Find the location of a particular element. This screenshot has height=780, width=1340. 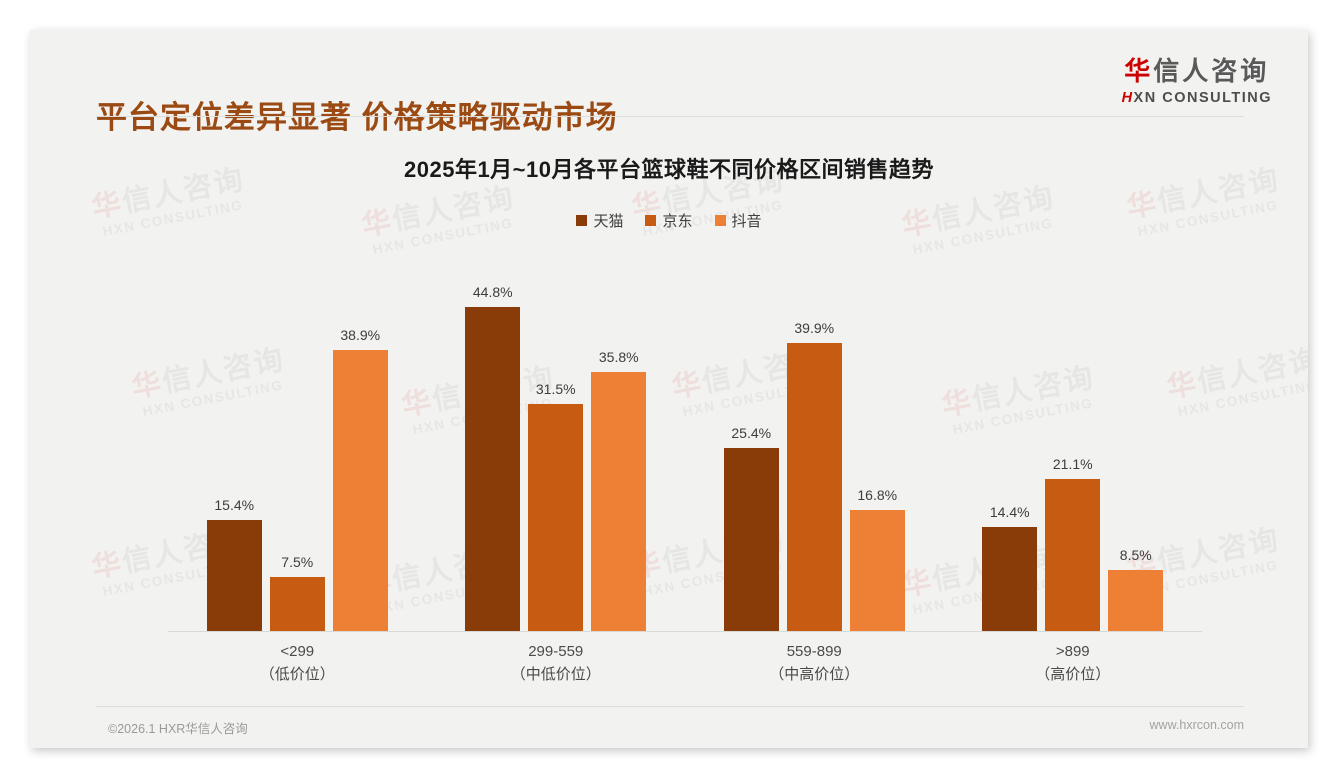

chart-legend: 天猫 京东 抖音 is located at coordinates (669, 220).